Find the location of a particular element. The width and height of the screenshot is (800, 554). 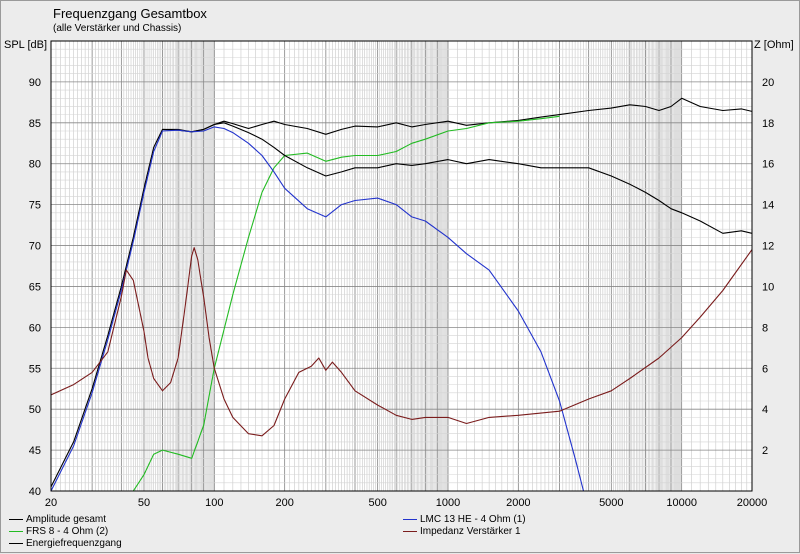

x-tick-label: 5000 is located at coordinates (611, 503).